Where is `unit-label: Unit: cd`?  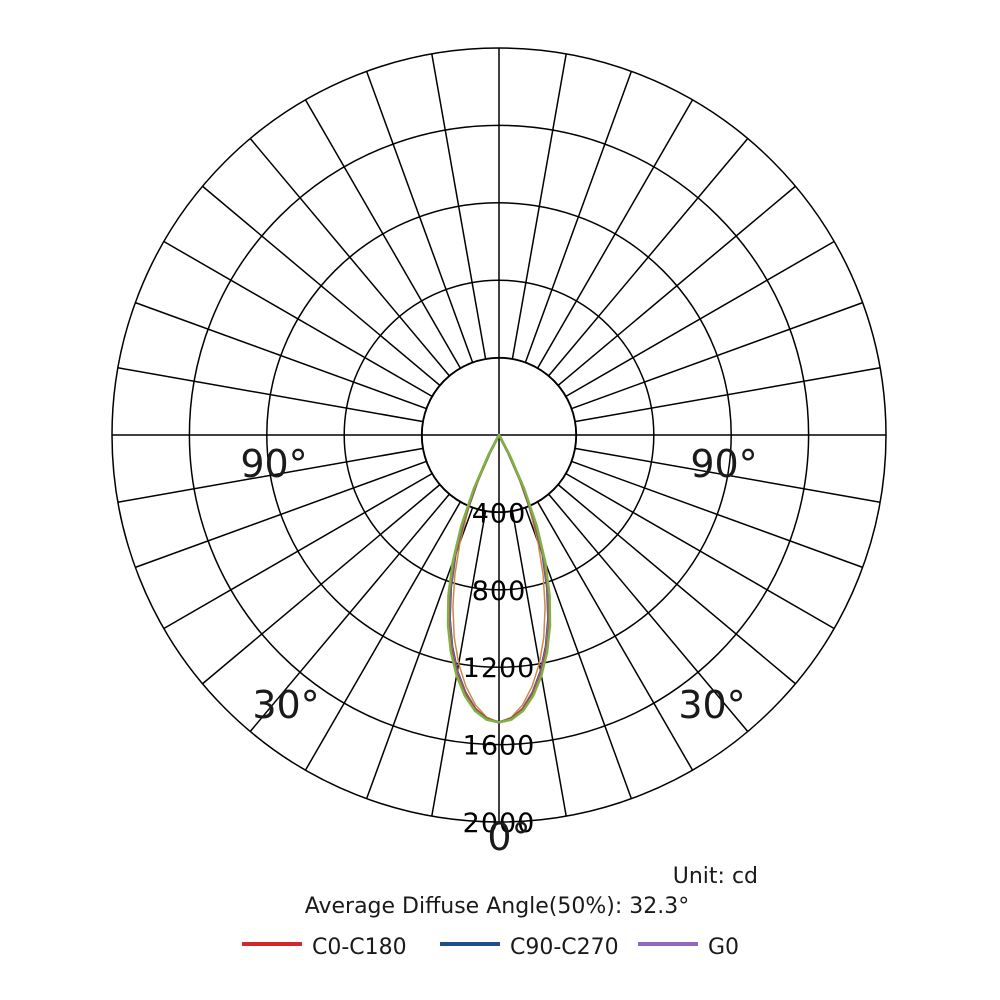 unit-label: Unit: cd is located at coordinates (715, 876).